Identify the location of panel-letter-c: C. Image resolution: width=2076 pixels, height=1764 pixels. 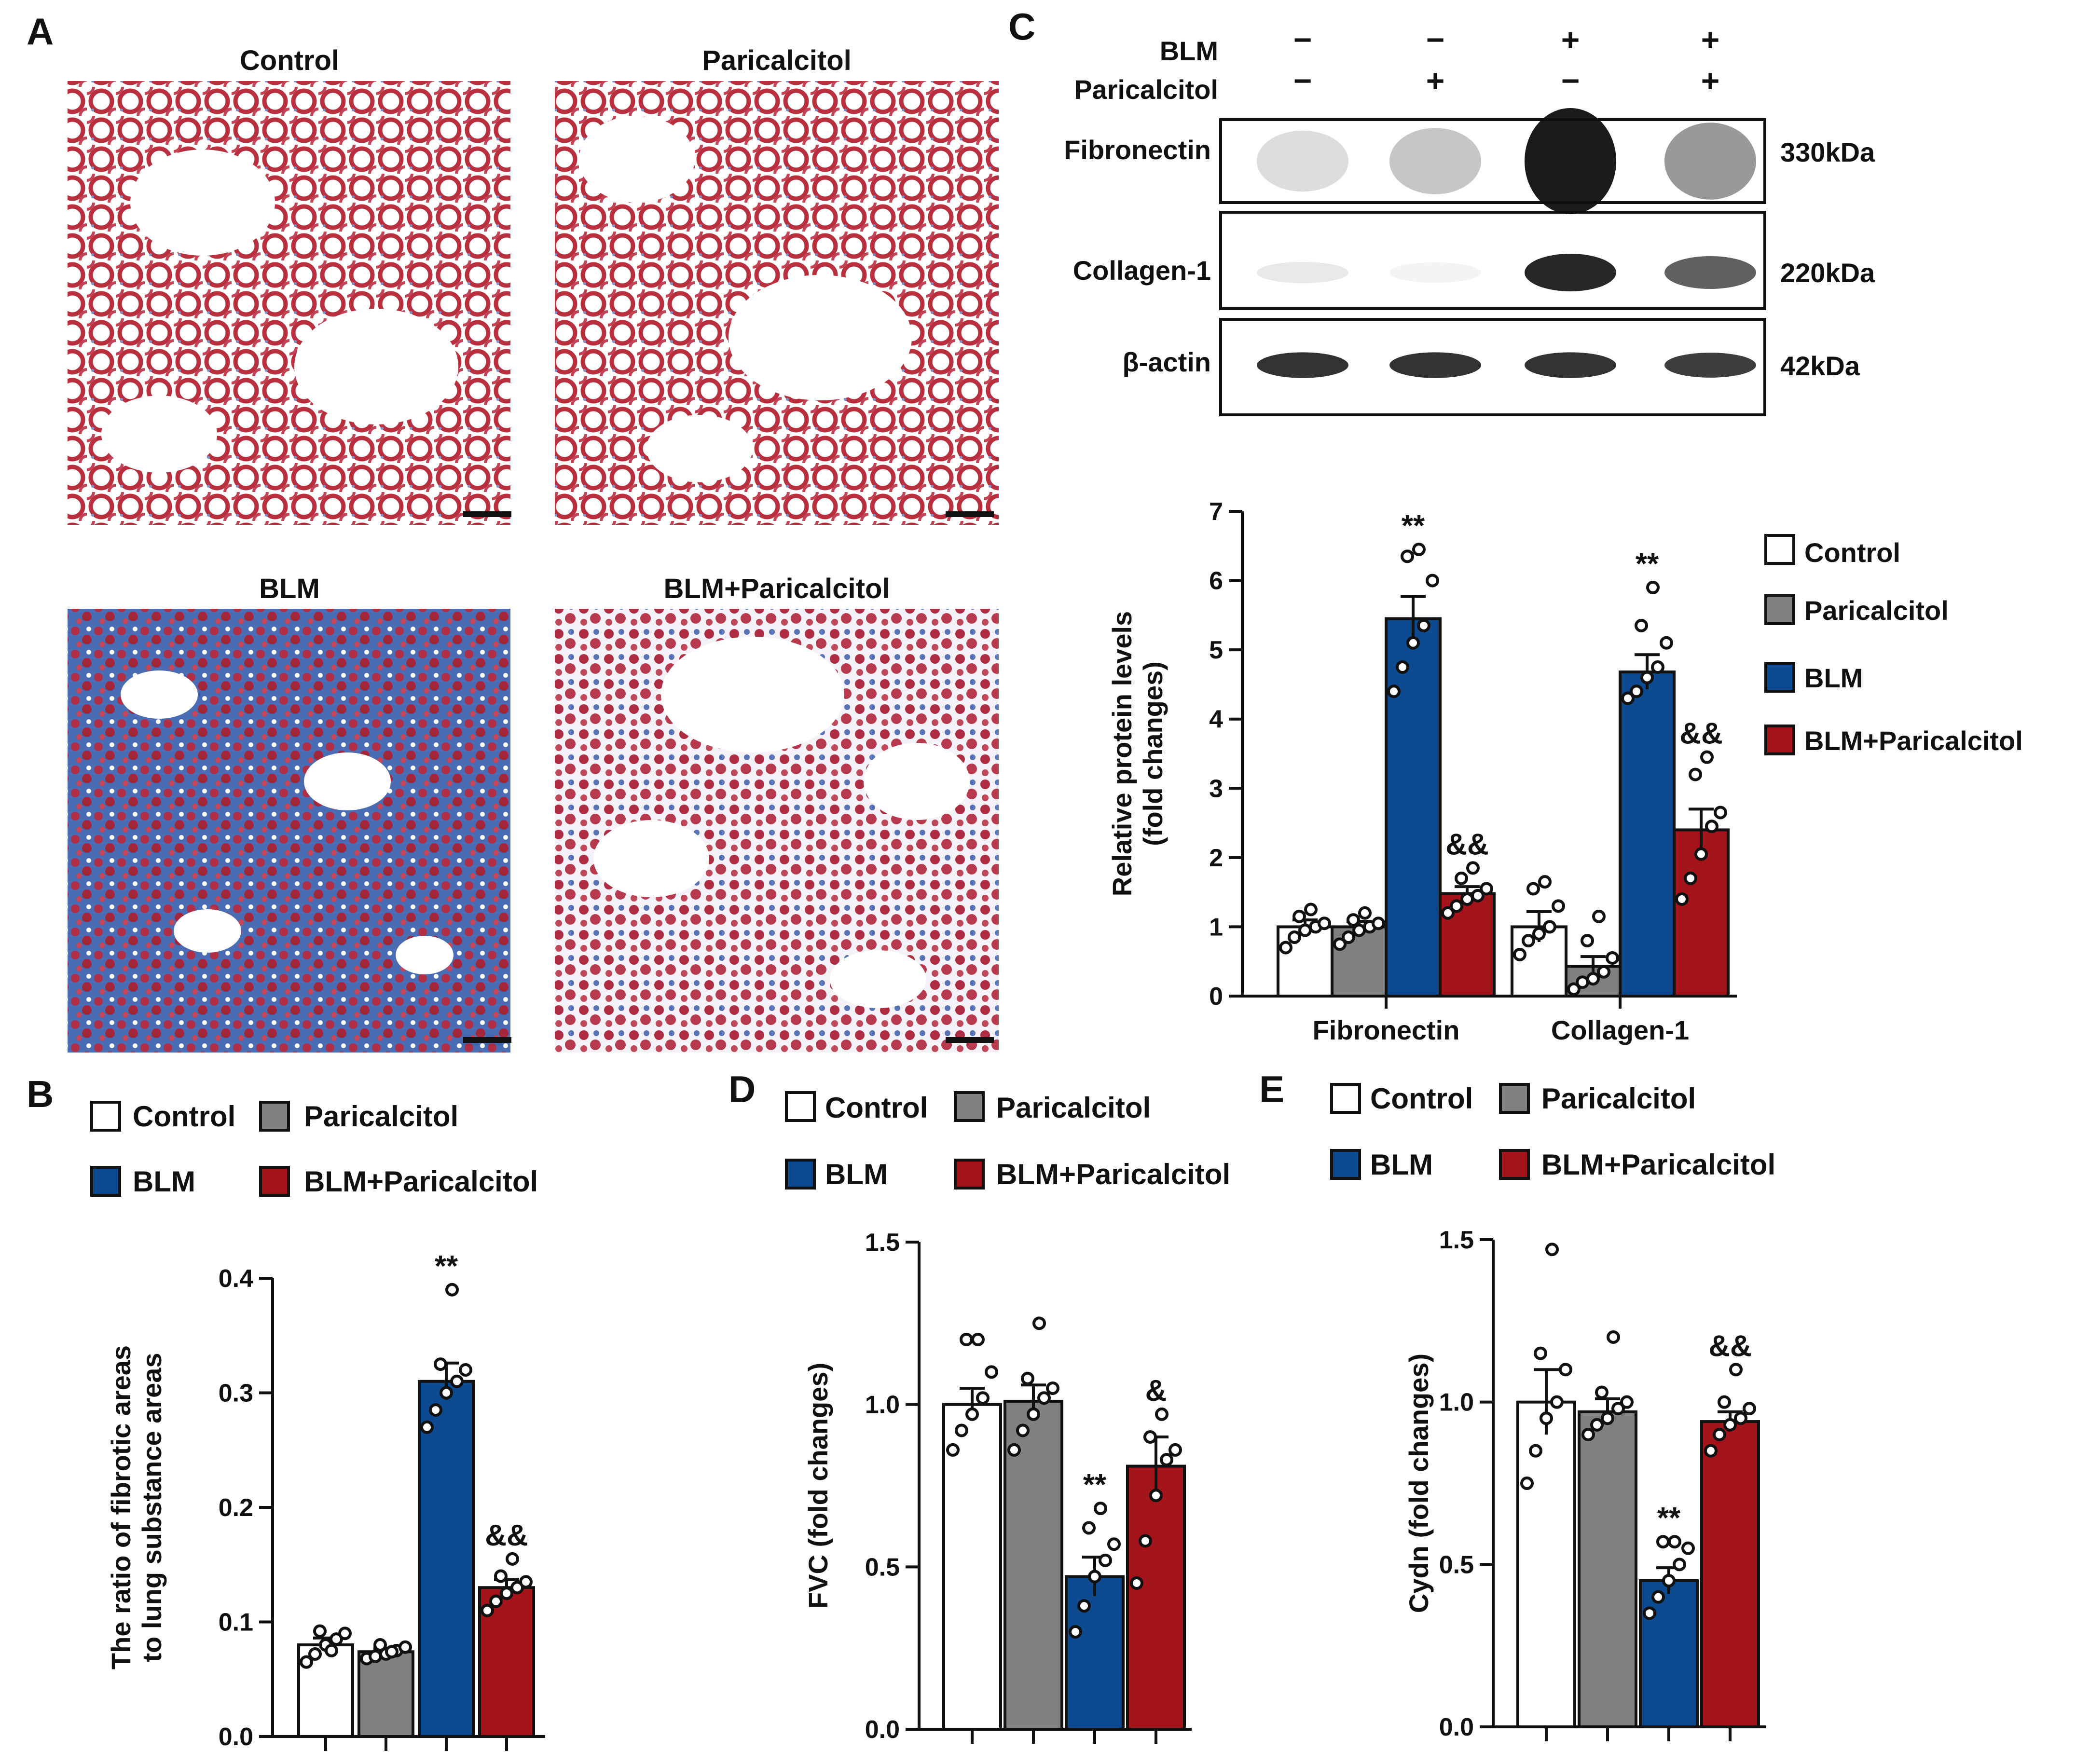
(1022, 26).